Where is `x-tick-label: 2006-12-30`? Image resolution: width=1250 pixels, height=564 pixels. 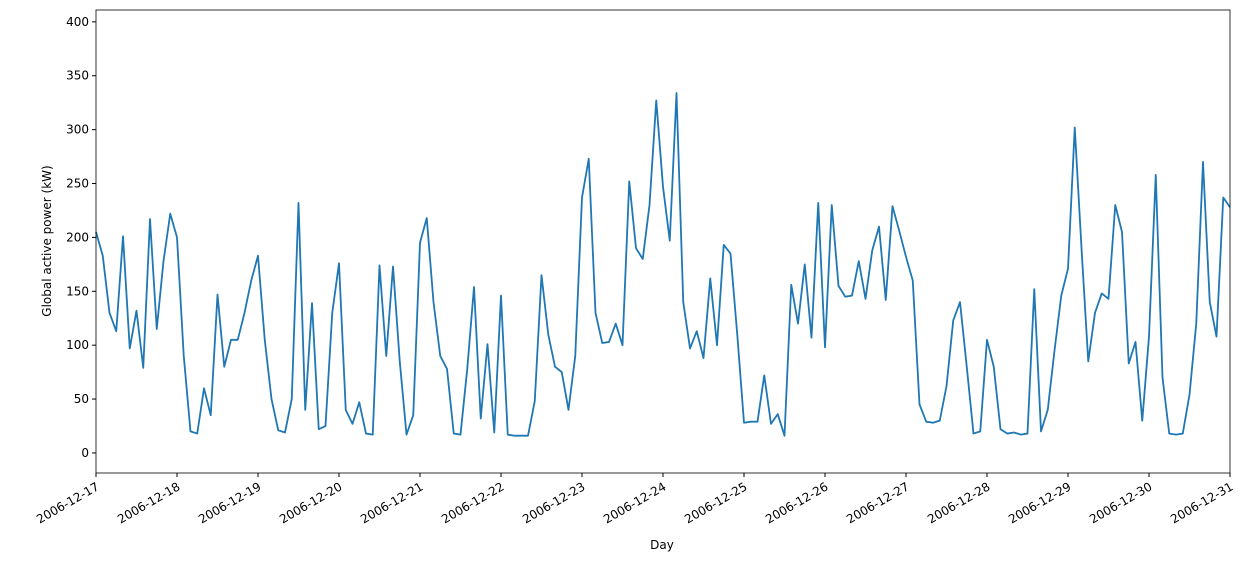 x-tick-label: 2006-12-30 is located at coordinates (1120, 502).